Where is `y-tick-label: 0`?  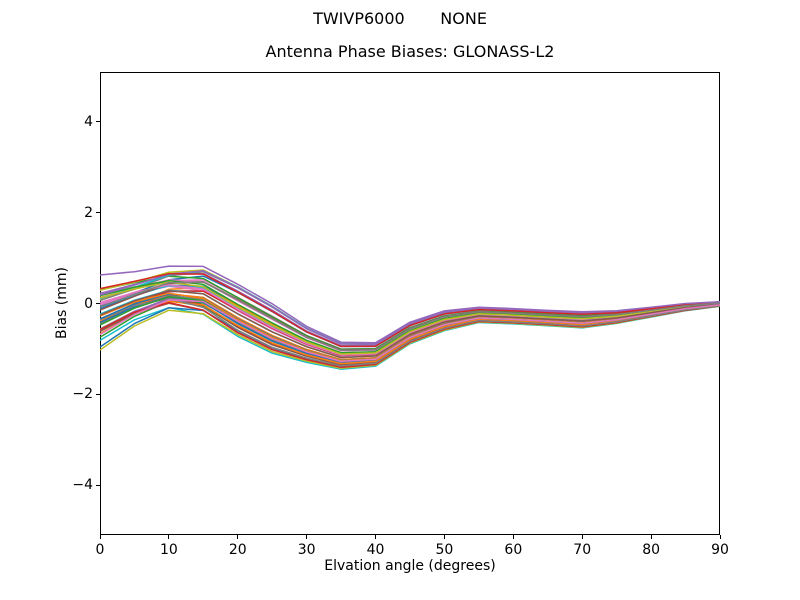
y-tick-label: 0 is located at coordinates (88, 303).